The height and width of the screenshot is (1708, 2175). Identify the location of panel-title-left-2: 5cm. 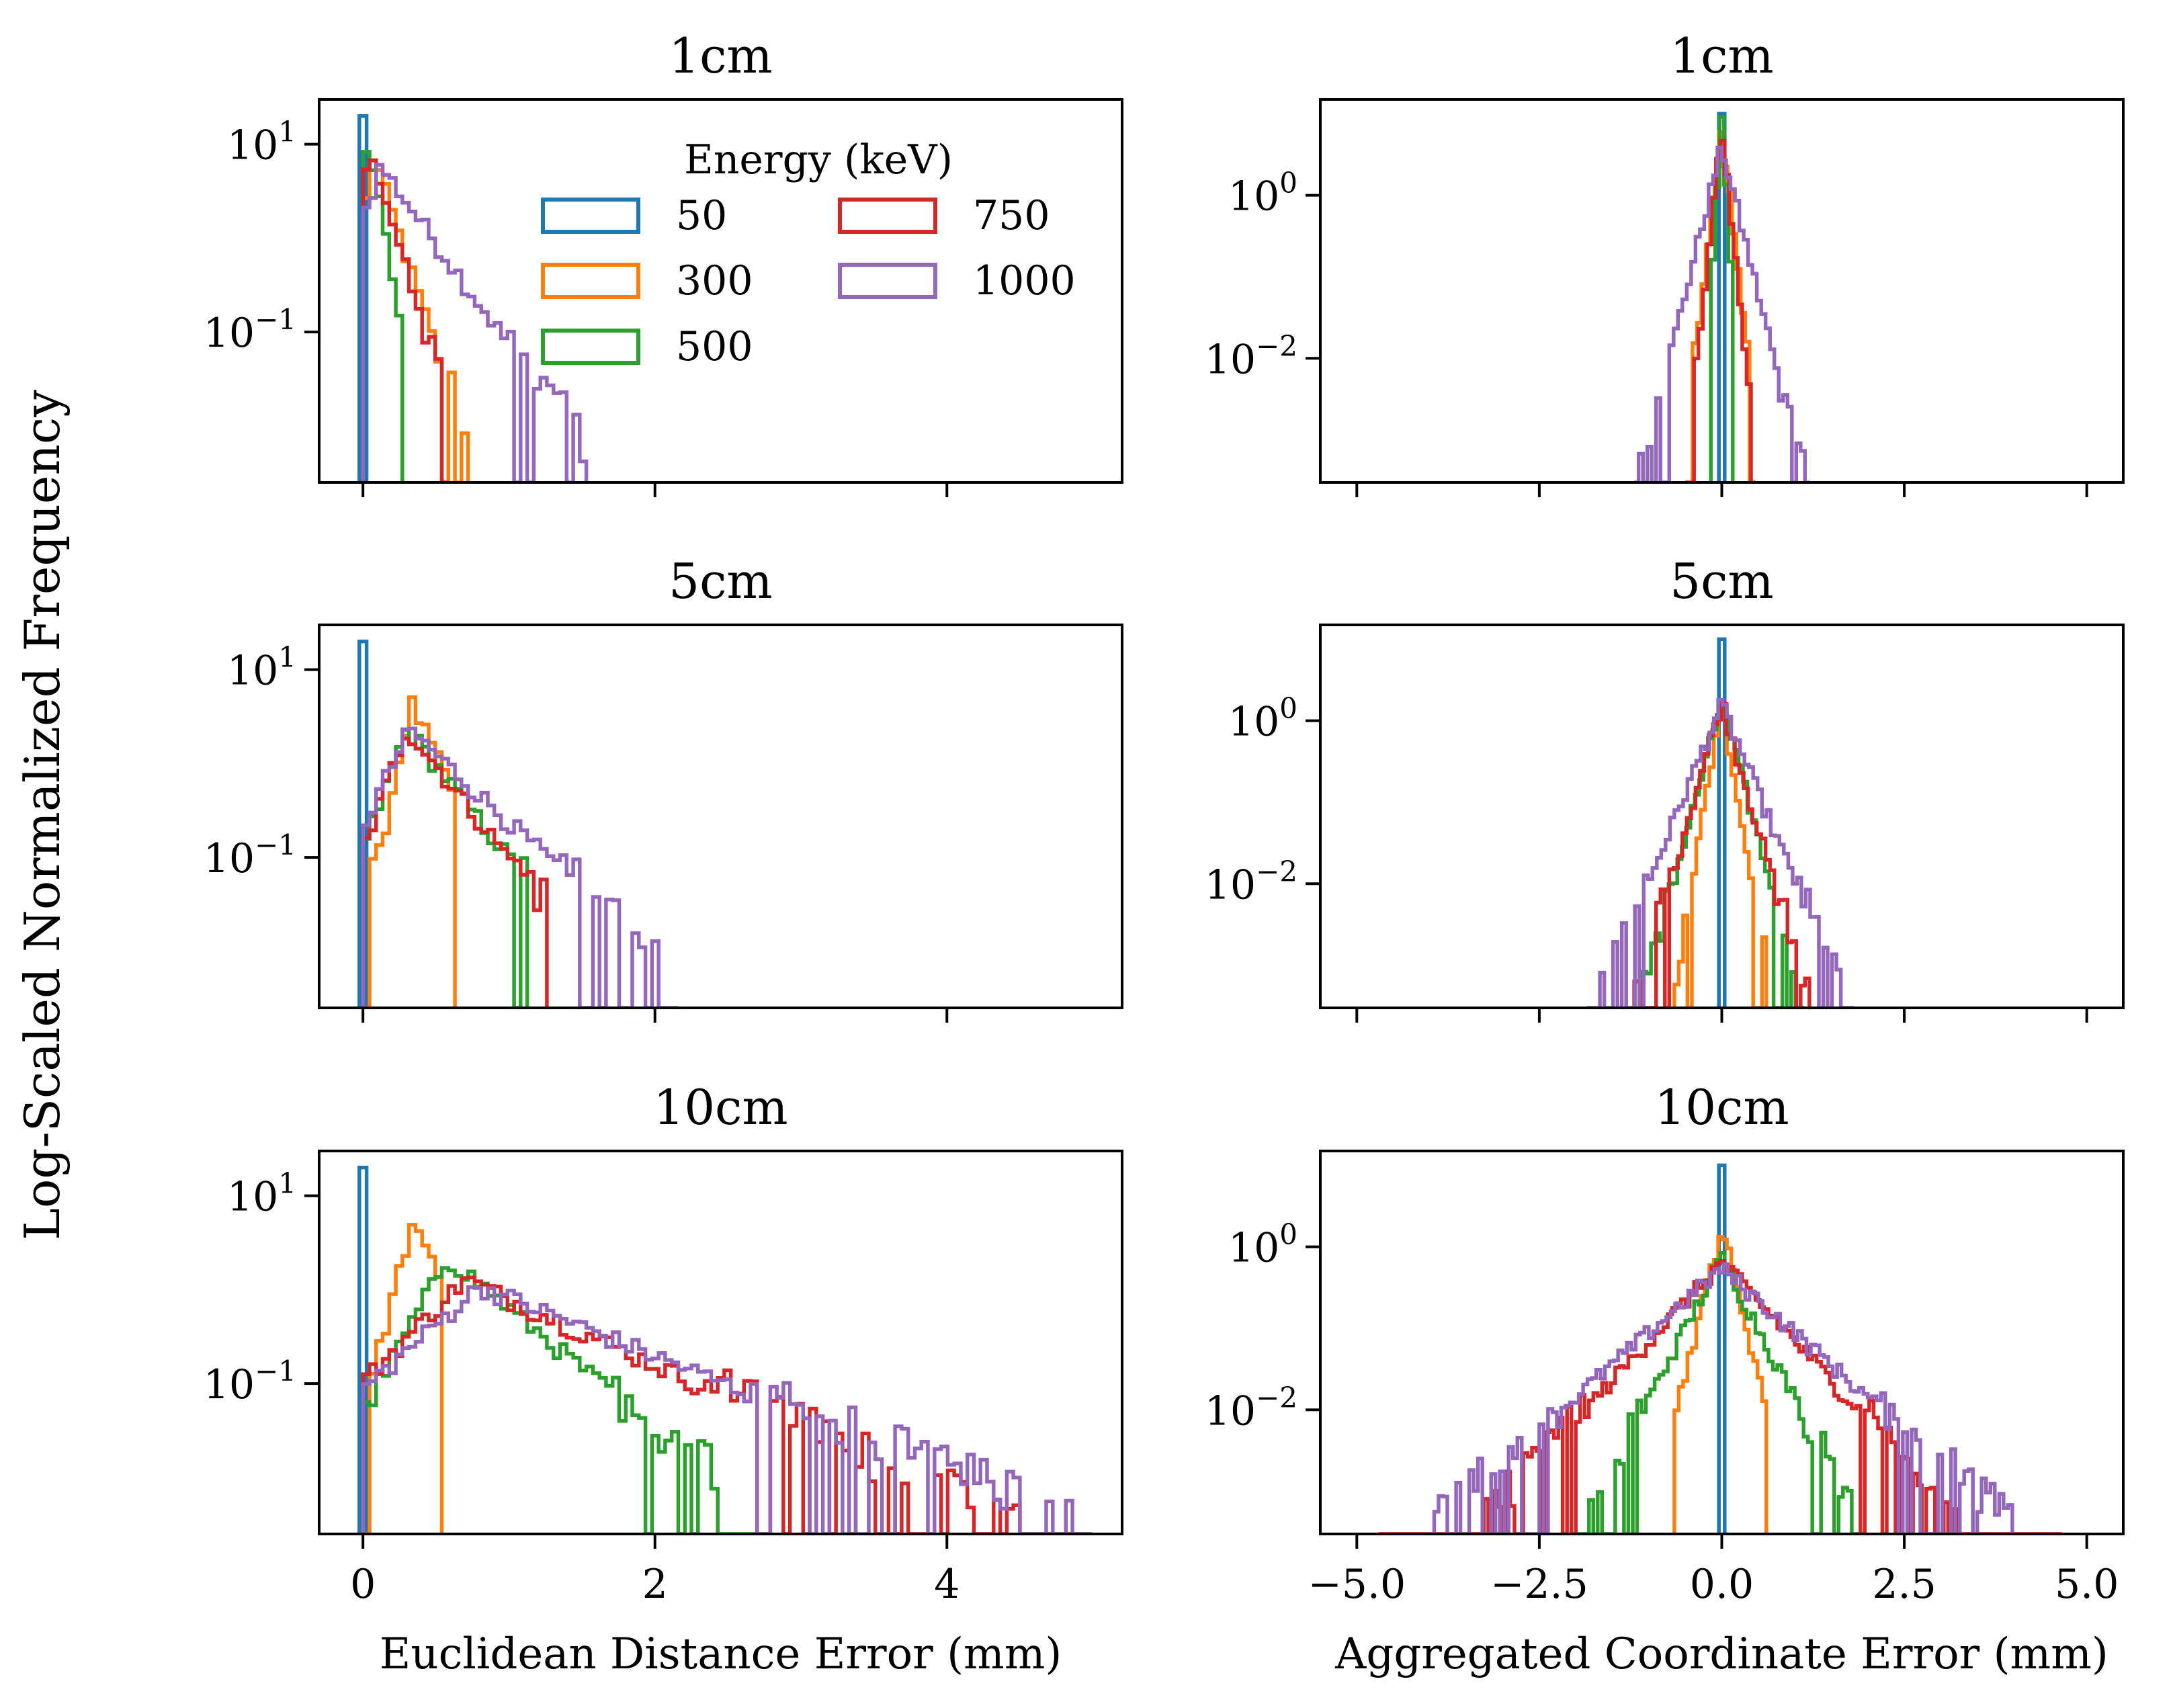
(720, 581).